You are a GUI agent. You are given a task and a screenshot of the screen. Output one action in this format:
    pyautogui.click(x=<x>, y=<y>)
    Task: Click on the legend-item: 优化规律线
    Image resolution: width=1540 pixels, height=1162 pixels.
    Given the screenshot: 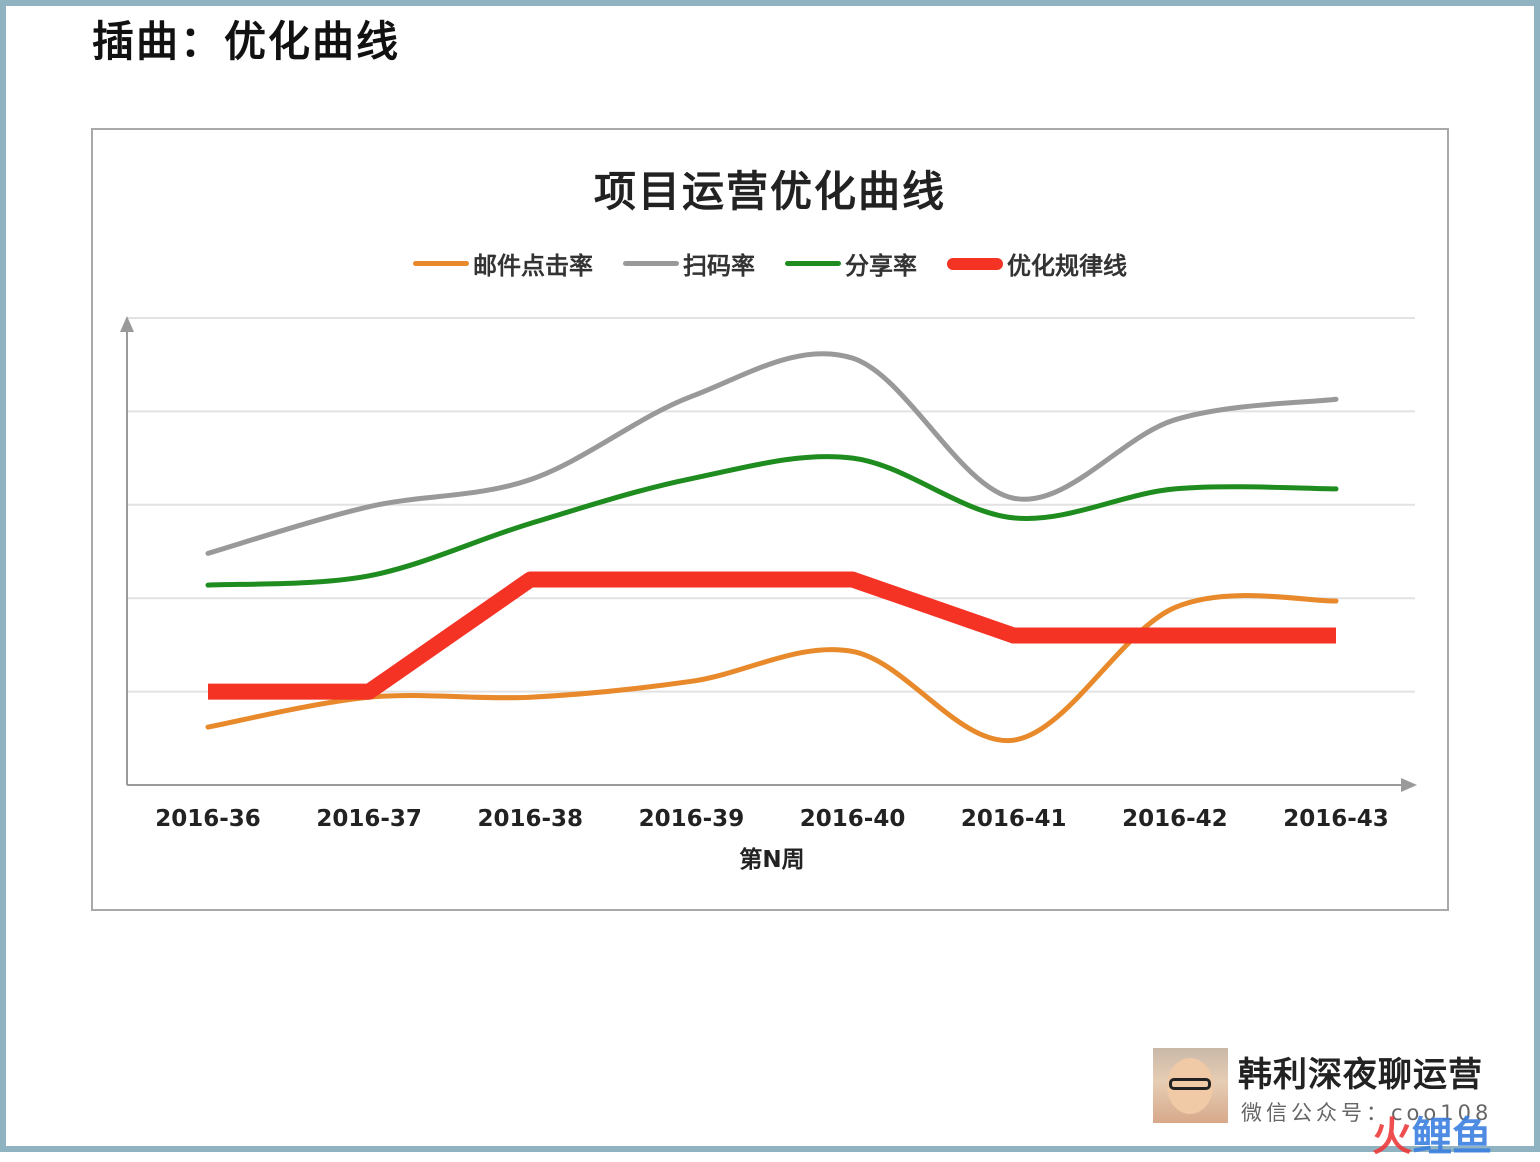 What is the action you would take?
    pyautogui.click(x=1037, y=263)
    